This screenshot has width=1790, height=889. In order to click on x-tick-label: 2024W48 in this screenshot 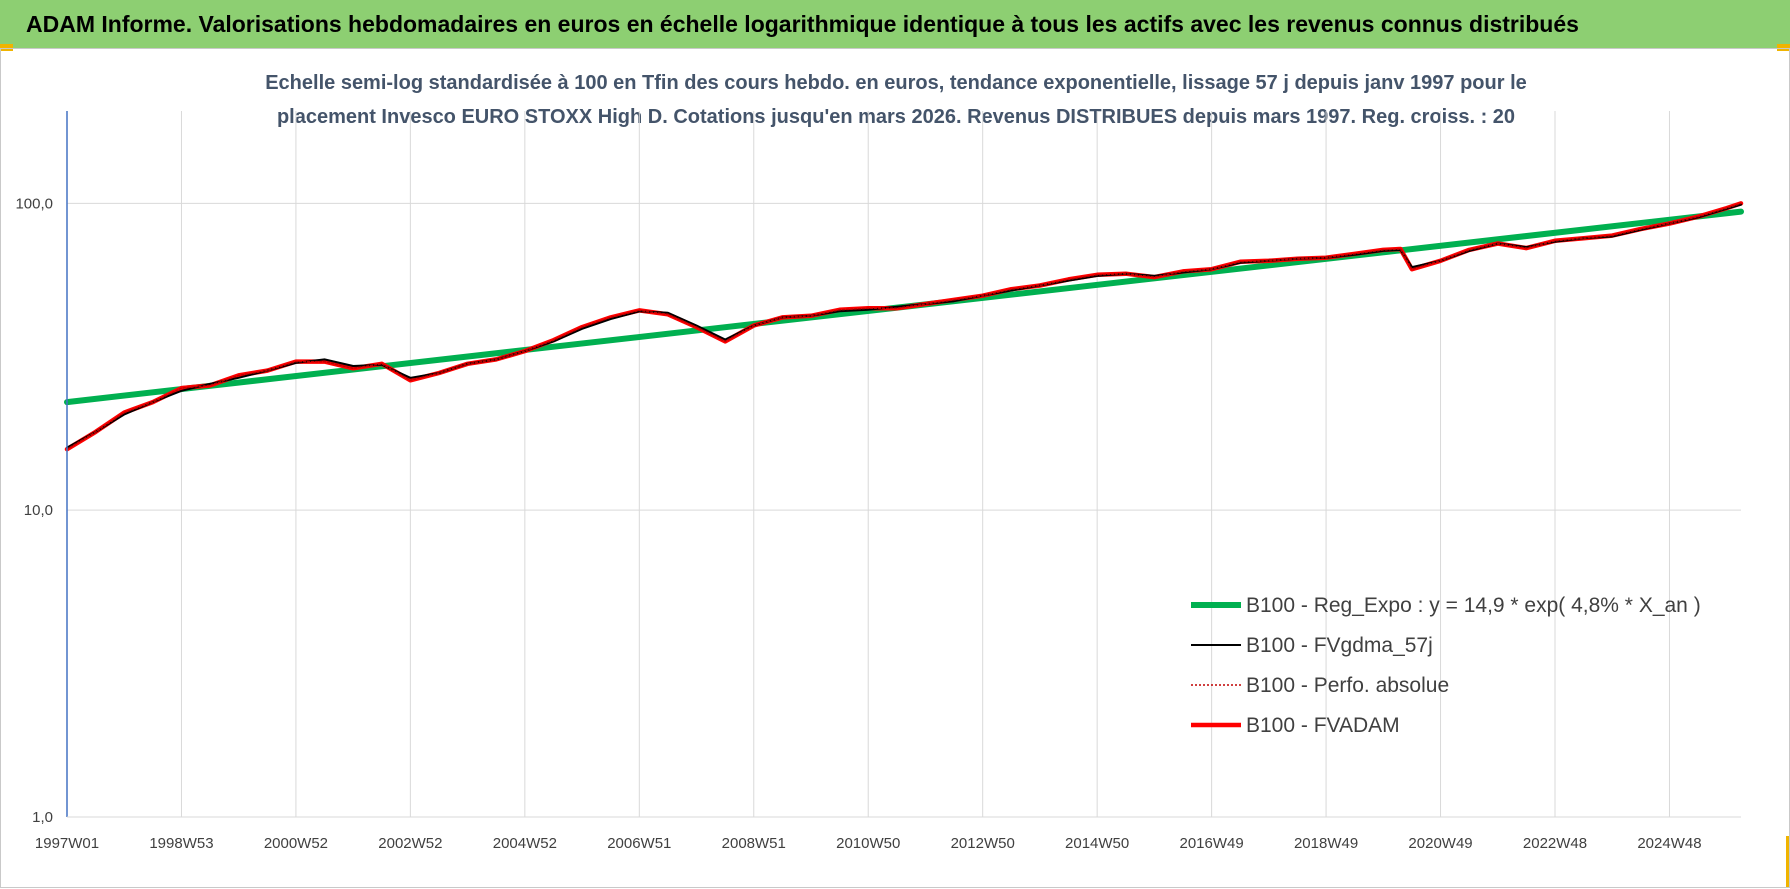, I will do `click(1669, 843)`.